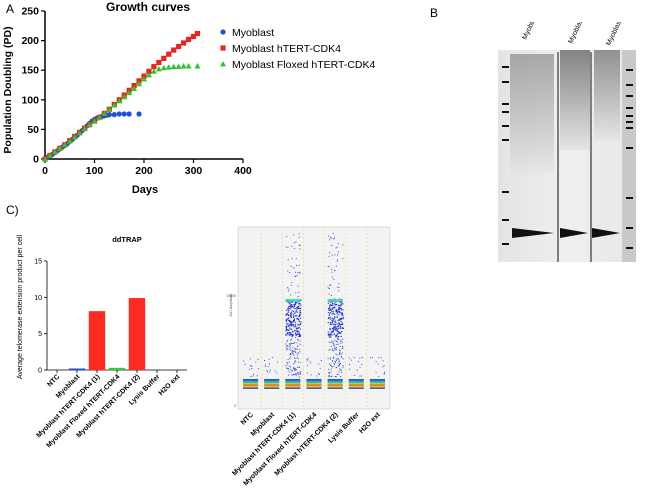 Image resolution: width=650 pixels, height=492 pixels. I want to click on growth-x-tick-label: 100, so click(95, 171).